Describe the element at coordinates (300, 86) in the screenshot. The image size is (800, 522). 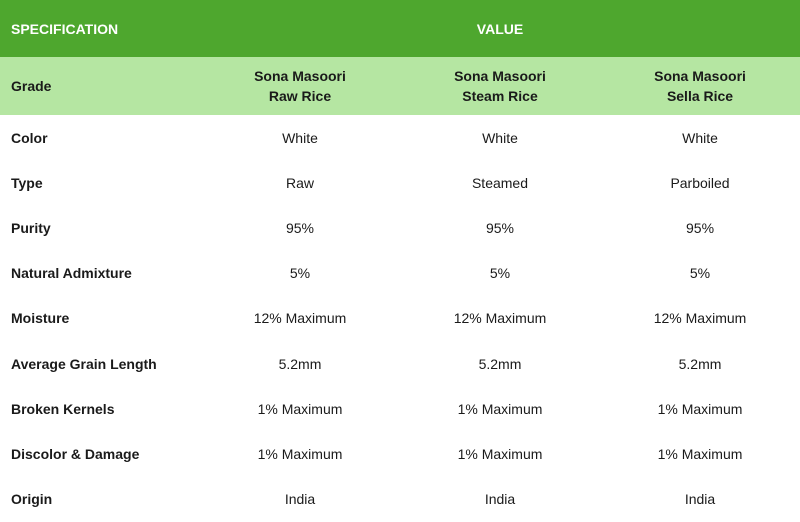
I see `grade-cell-raw-rice: Sona Masoori Raw Rice` at that location.